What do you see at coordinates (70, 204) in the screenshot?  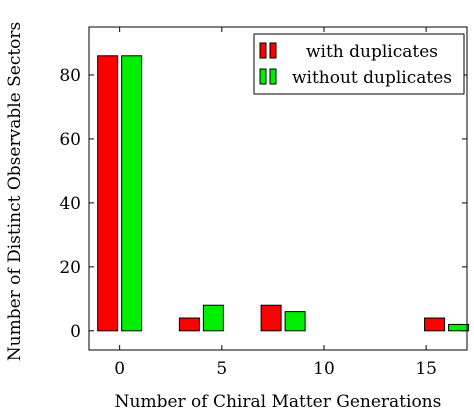 I see `y-tick-label-40: 40` at bounding box center [70, 204].